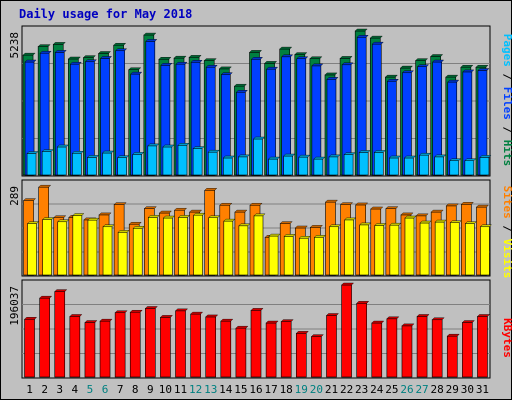  What do you see at coordinates (106, 57) in the screenshot?
I see `bar-files-6-top` at bounding box center [106, 57].